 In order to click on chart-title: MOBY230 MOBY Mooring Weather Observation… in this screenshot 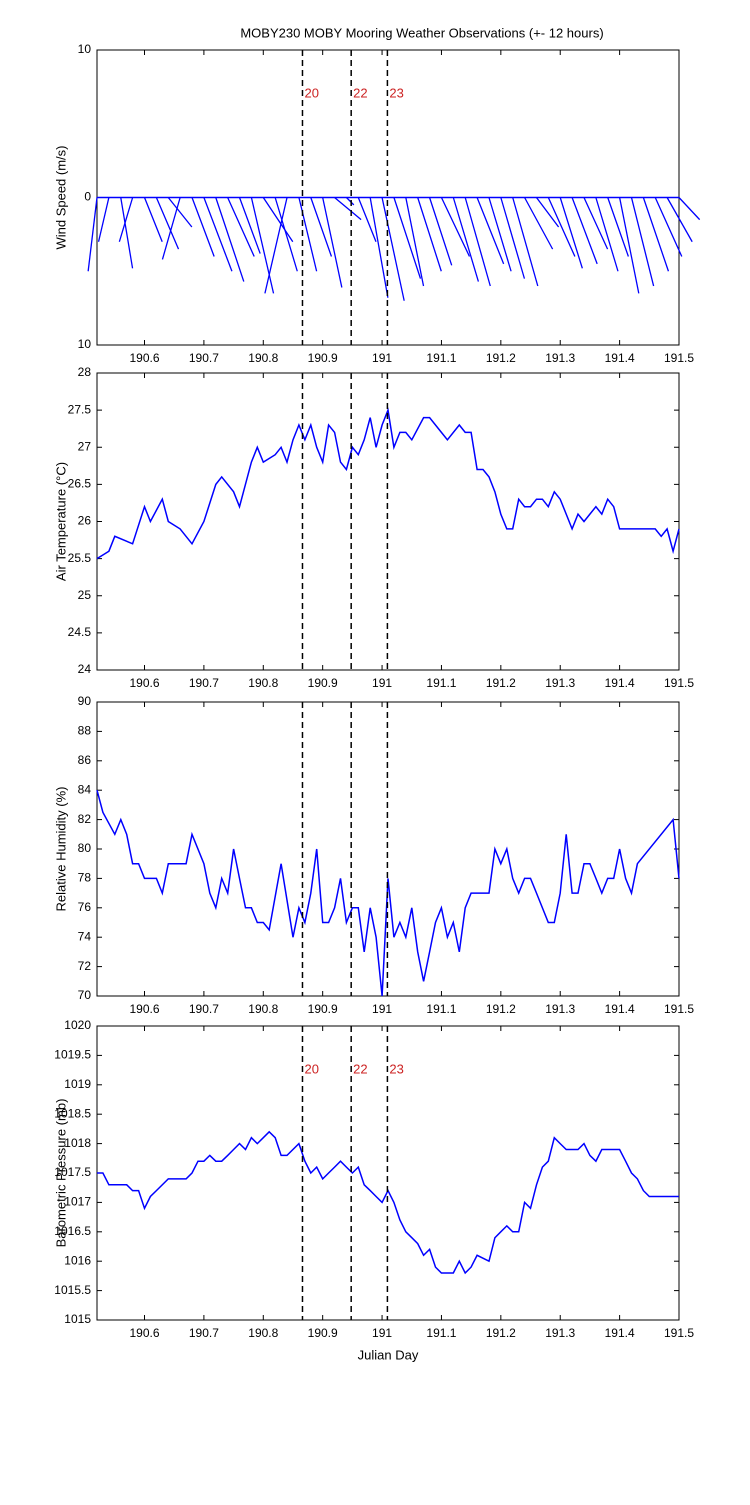, I will do `click(421, 32)`.